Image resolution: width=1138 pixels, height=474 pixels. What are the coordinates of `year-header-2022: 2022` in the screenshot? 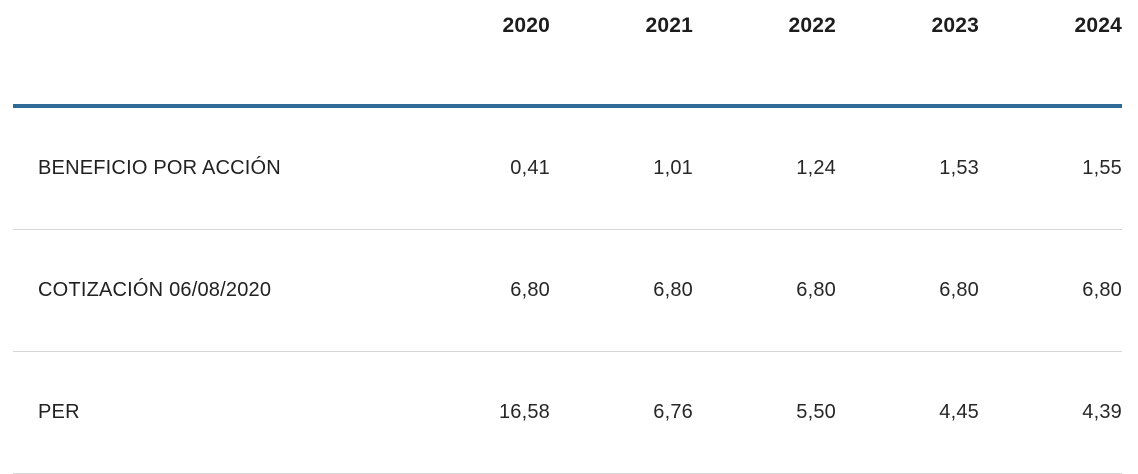 It's located at (764, 54).